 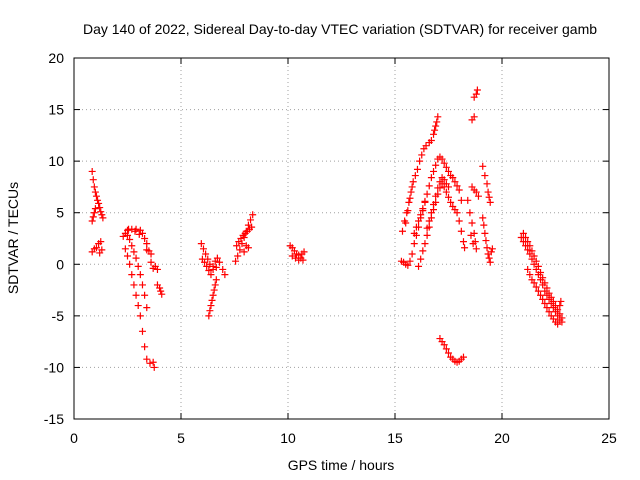 What do you see at coordinates (341, 465) in the screenshot?
I see `x-axis-label: GPS time / hours` at bounding box center [341, 465].